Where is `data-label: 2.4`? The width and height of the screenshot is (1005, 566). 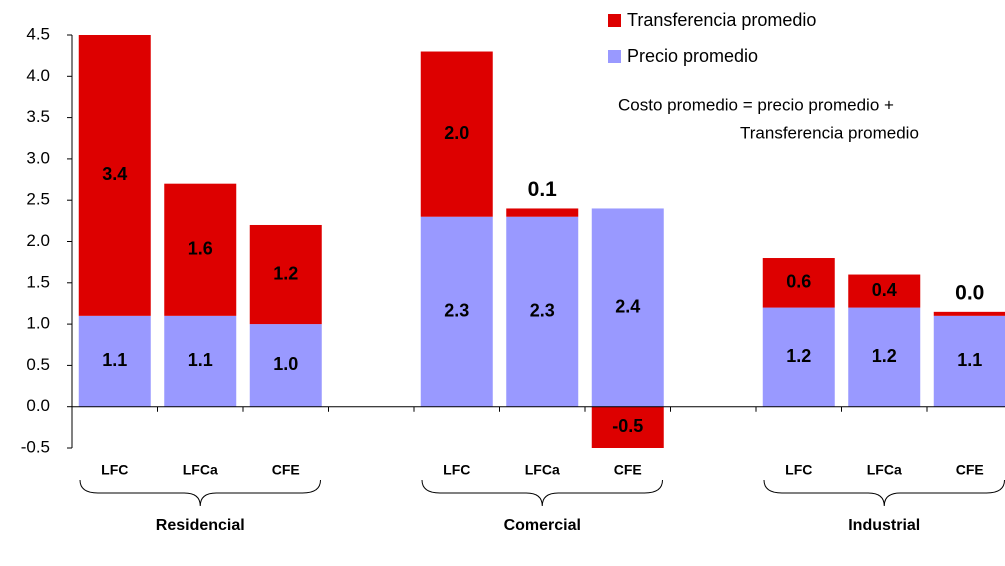 data-label: 2.4 is located at coordinates (627, 306).